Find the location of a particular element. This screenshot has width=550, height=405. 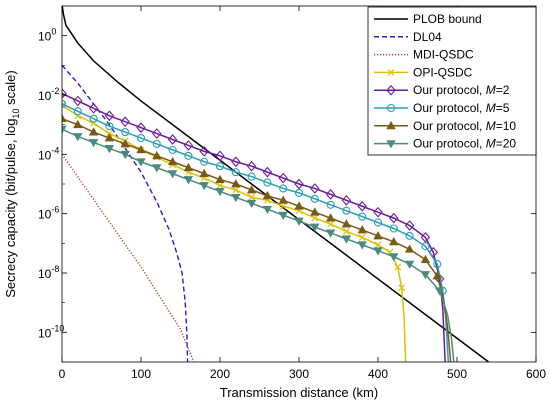

x-tick-label-7: 600 is located at coordinates (536, 374).